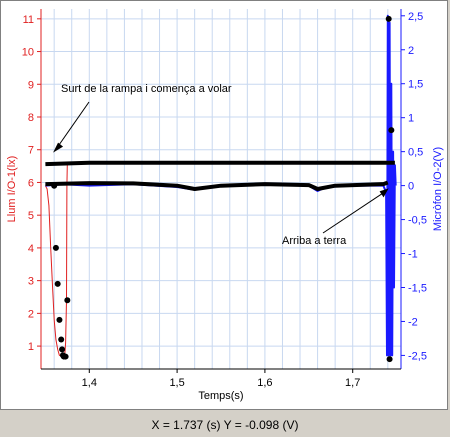  I want to click on left-axis-tick-label: 11, so click(28, 20).